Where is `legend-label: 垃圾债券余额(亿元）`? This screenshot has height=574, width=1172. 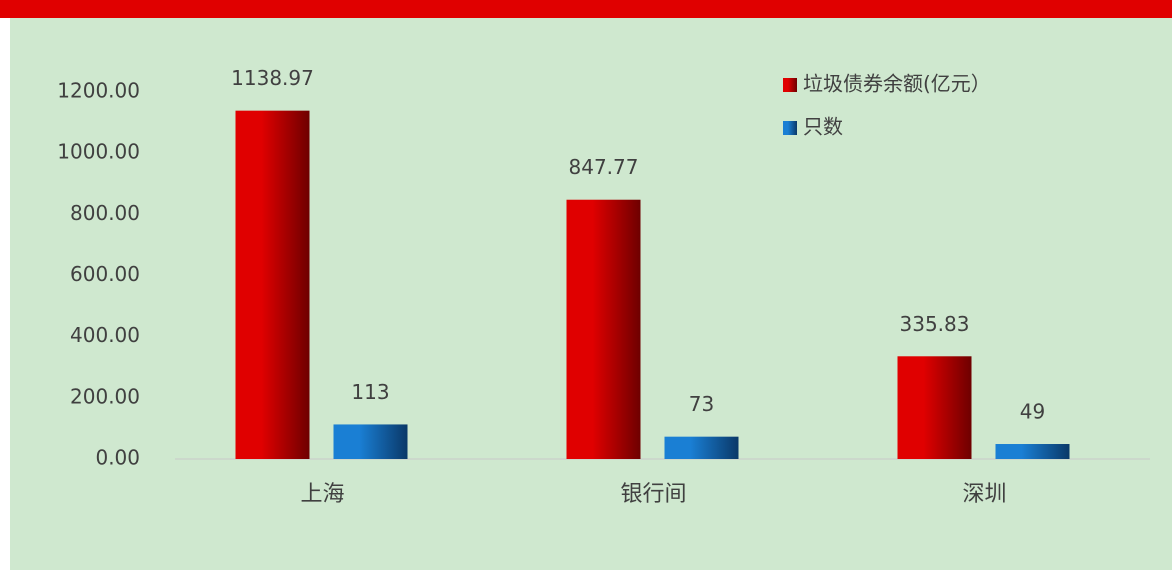 legend-label: 垃圾债券余额(亿元） is located at coordinates (897, 84).